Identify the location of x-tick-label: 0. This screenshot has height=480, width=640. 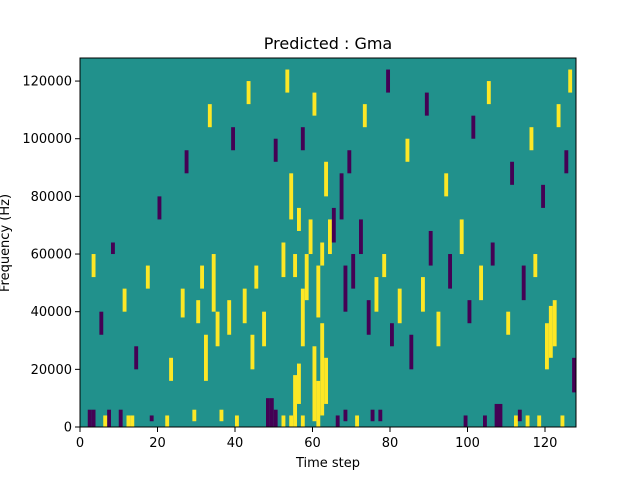
(80, 443).